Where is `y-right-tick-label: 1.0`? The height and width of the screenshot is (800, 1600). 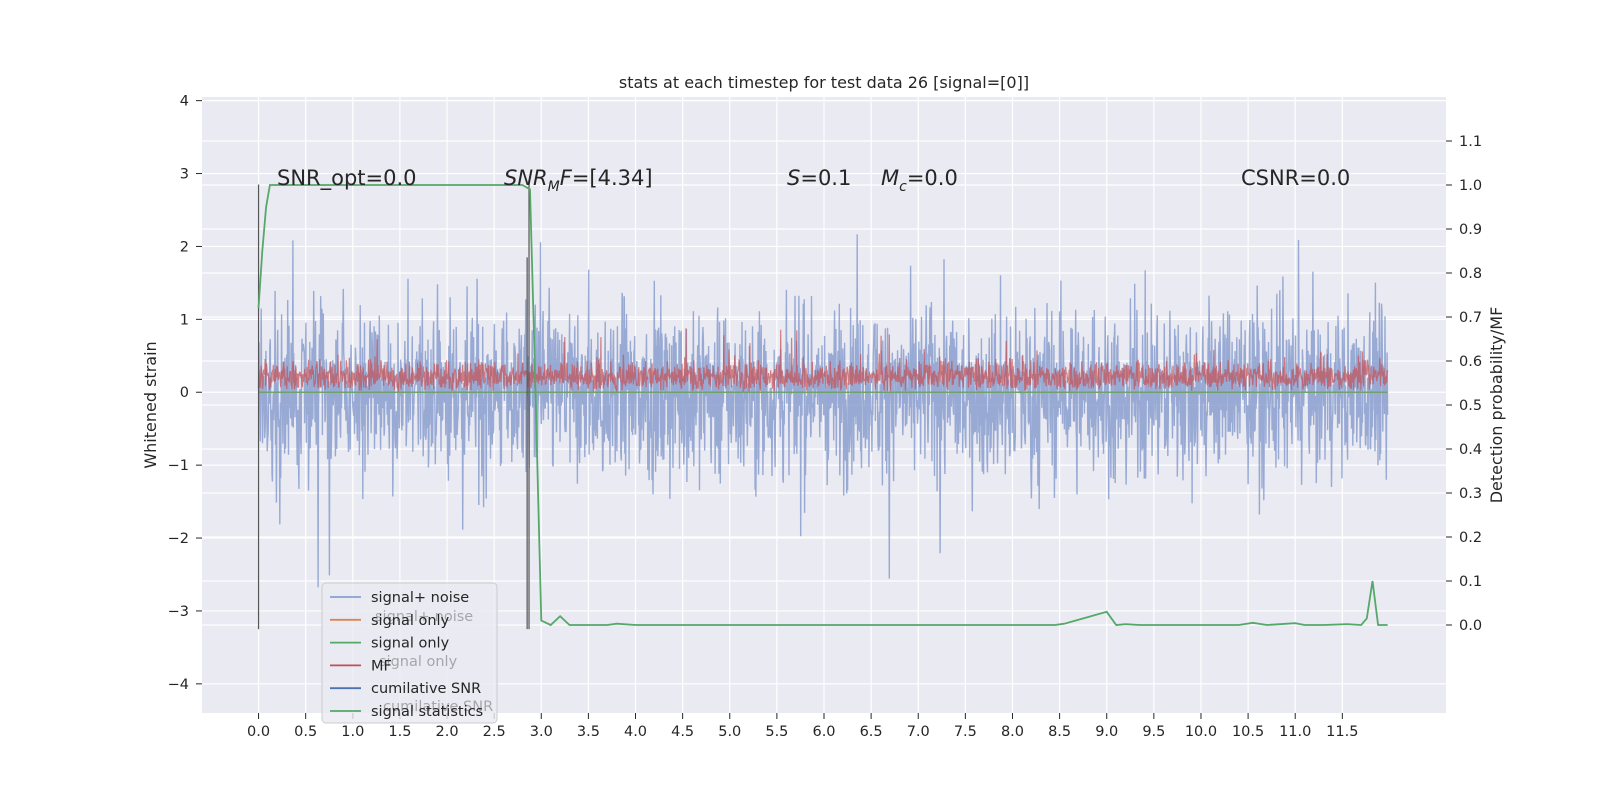 y-right-tick-label: 1.0 is located at coordinates (1470, 186).